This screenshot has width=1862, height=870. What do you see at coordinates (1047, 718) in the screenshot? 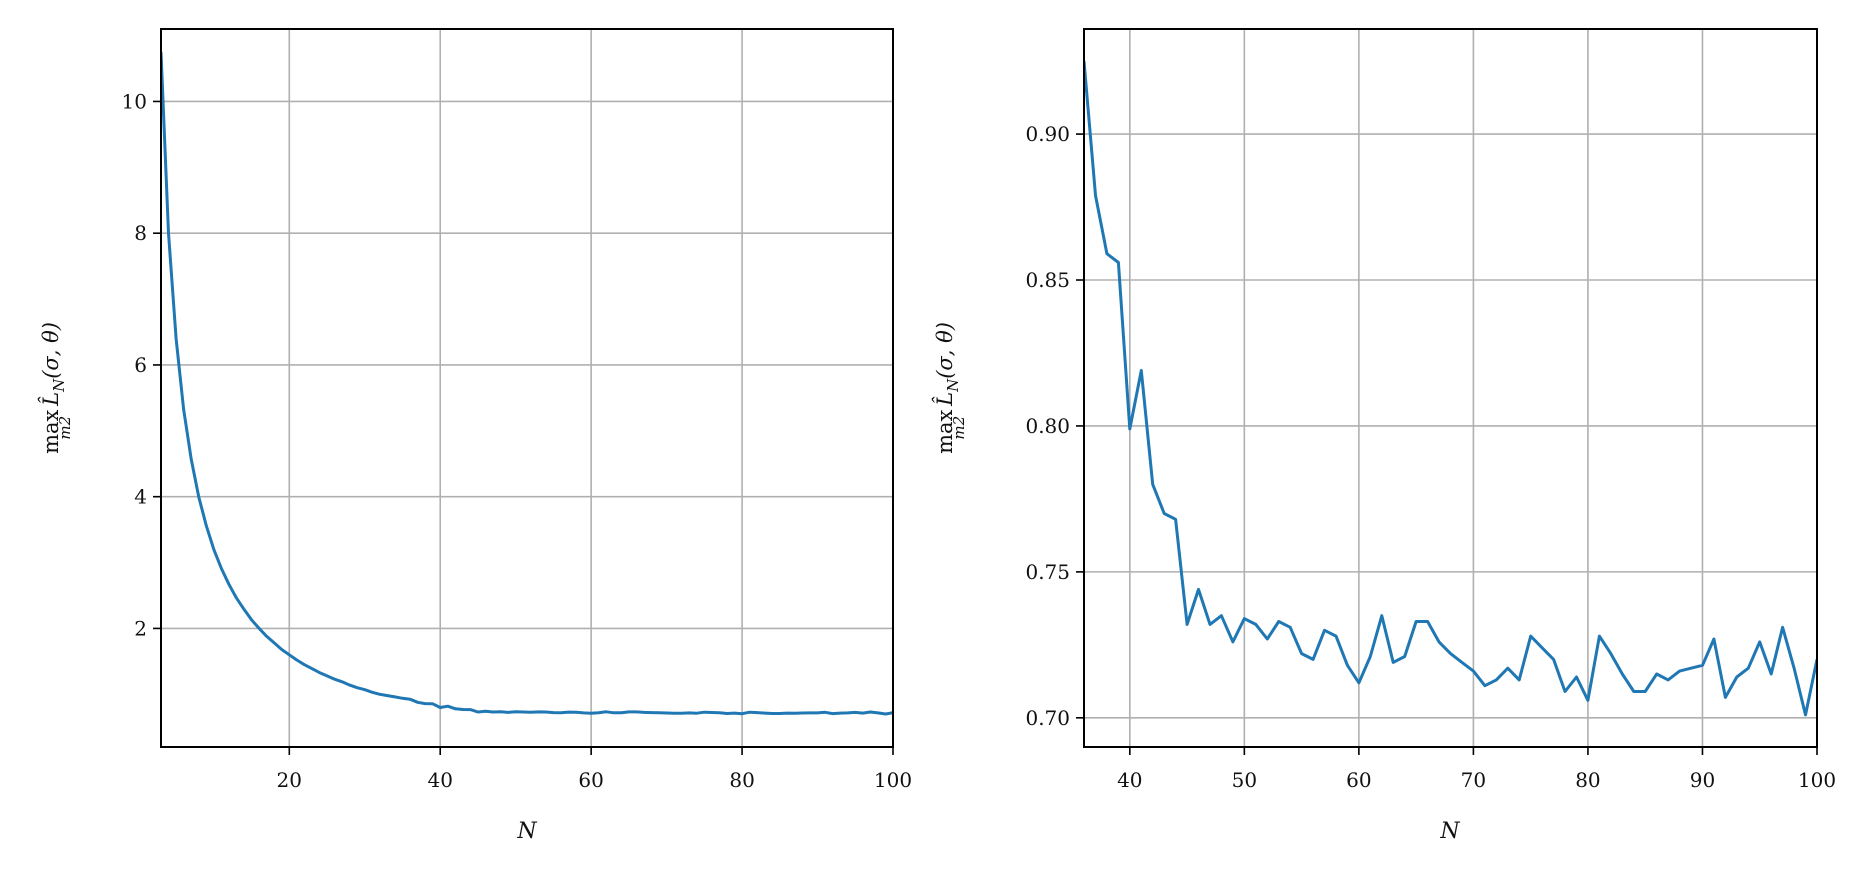
I see `y-tick-label: 0.70` at bounding box center [1047, 718].